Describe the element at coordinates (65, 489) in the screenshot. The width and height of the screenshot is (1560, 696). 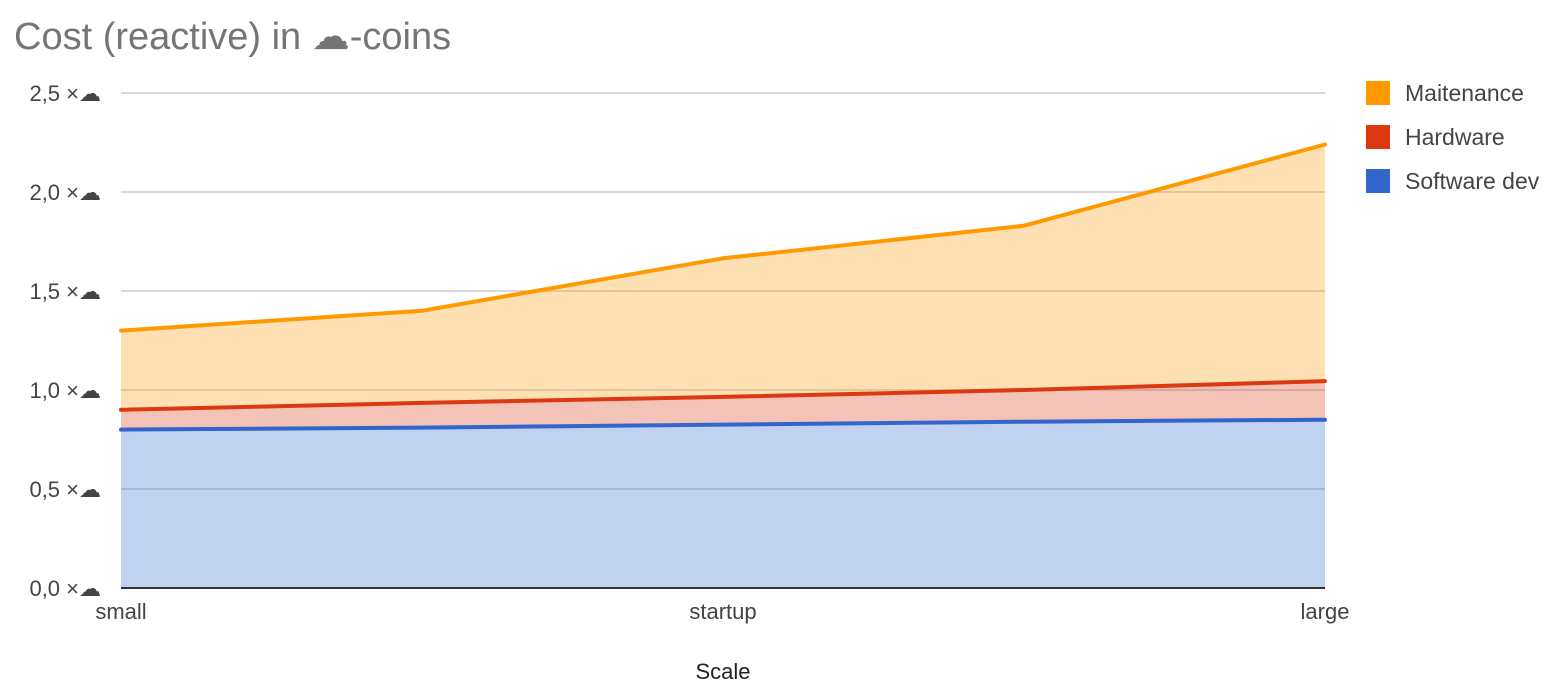
I see `y-tick-label: 0,5 ×☁` at that location.